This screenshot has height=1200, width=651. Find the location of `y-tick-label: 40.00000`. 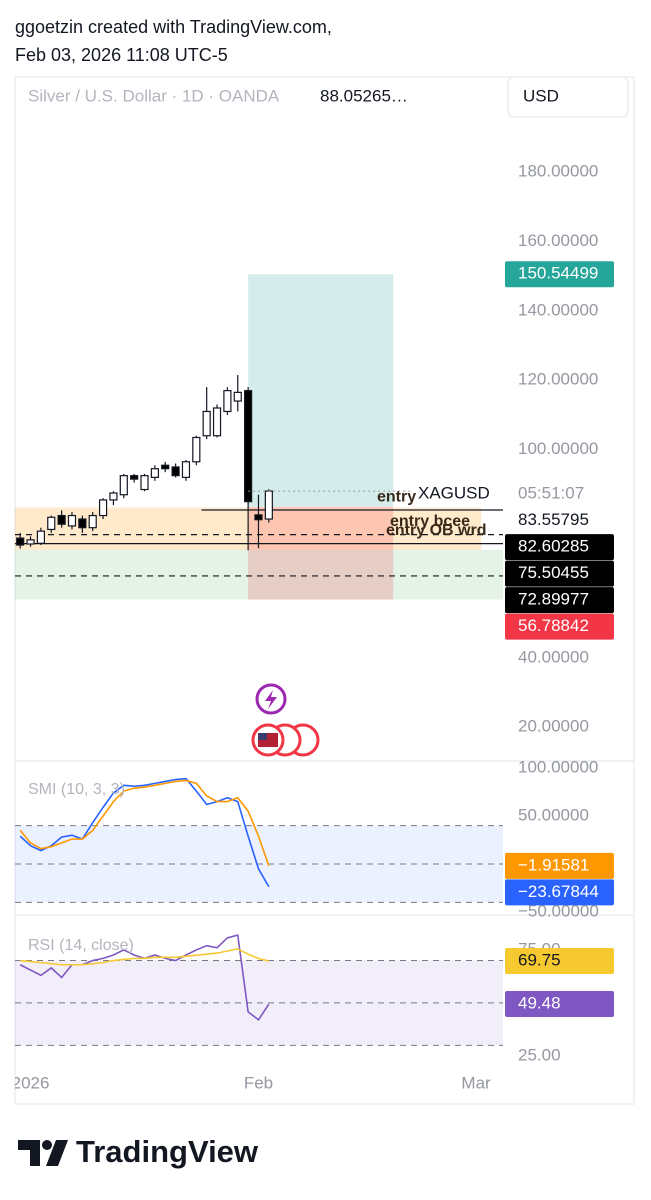

y-tick-label: 40.00000 is located at coordinates (553, 656).